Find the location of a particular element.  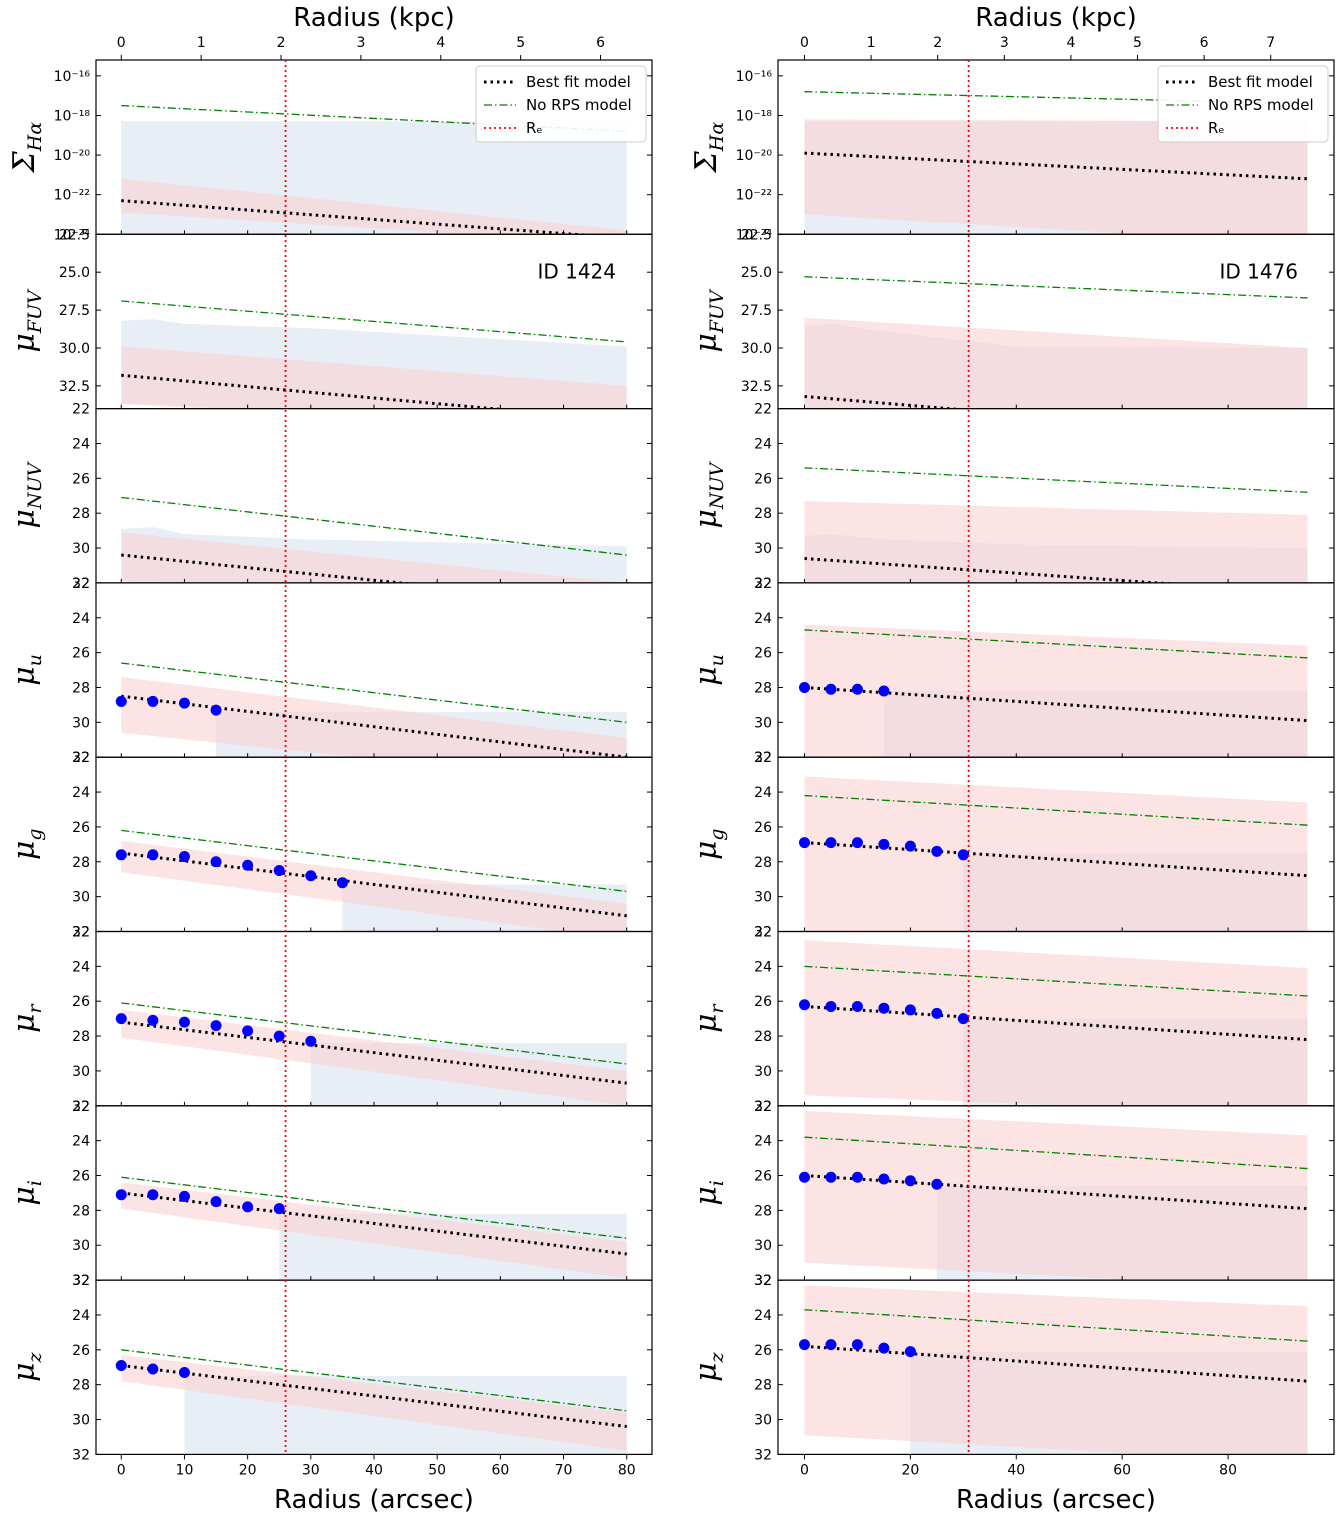

y-tick-label: 10⁻¹⁶ is located at coordinates (72, 77).